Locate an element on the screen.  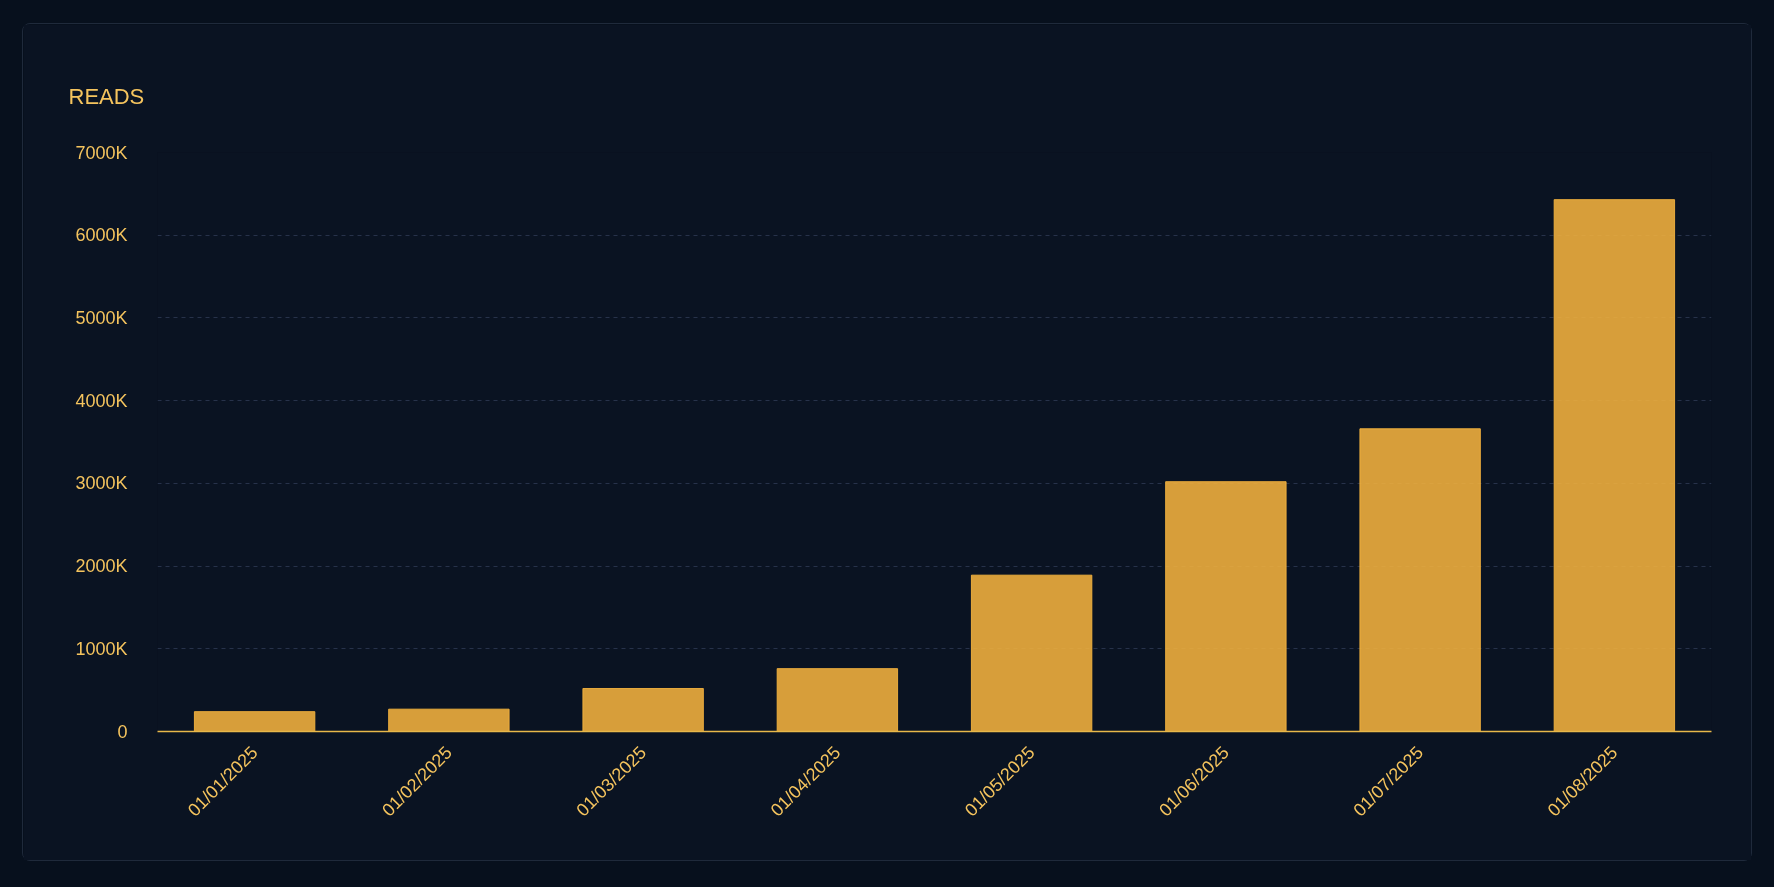
y-tick-label: 1000K is located at coordinates (101, 648).